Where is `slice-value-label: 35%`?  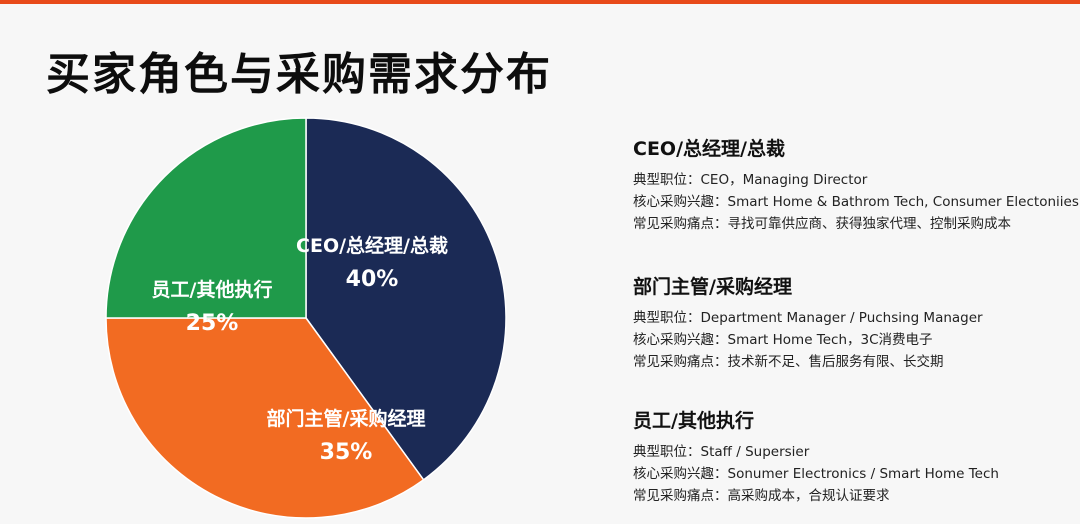
slice-value-label: 35% is located at coordinates (346, 452).